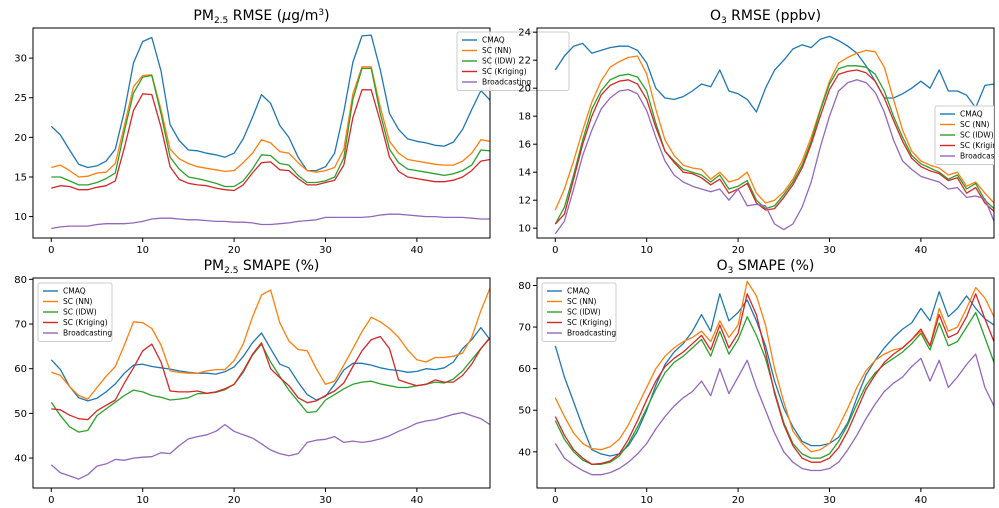  Describe the element at coordinates (766, 267) in the screenshot. I see `chart-title: O3 SMAPE (%)` at that location.